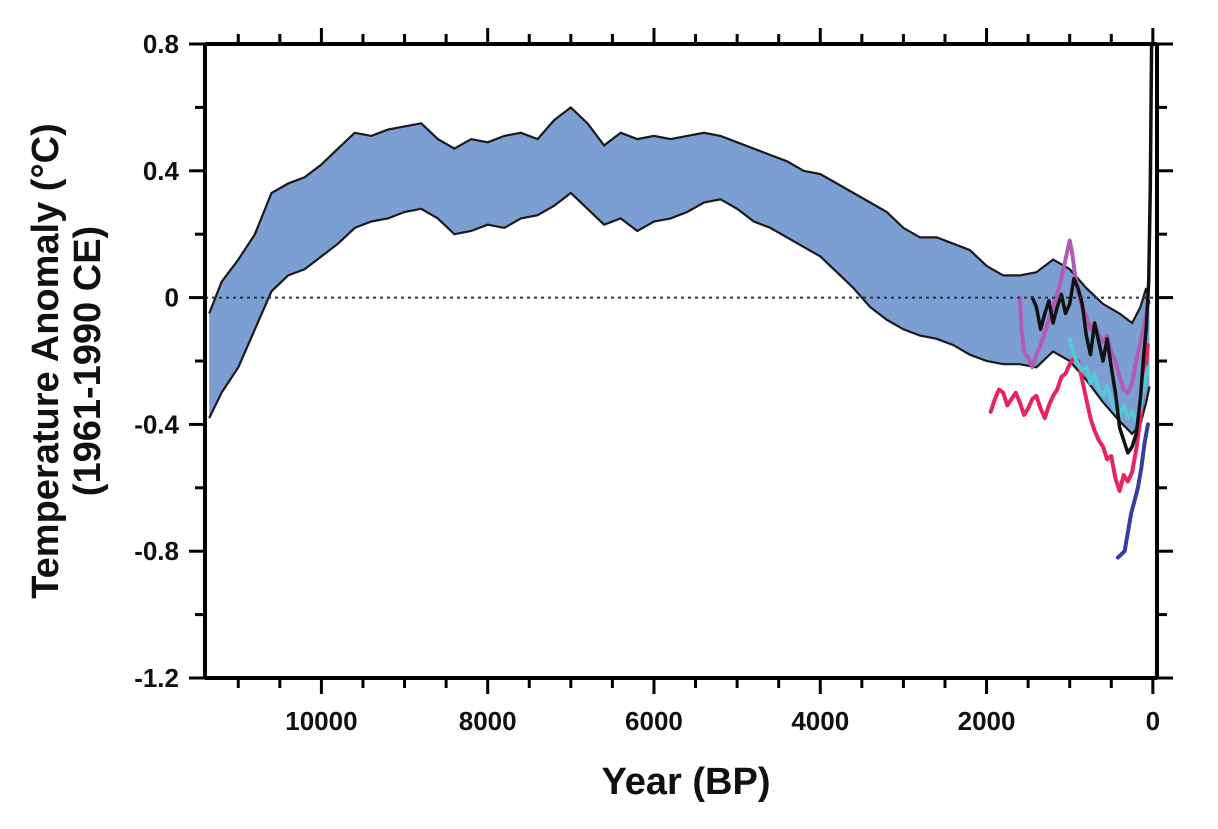 Image resolution: width=1218 pixels, height=829 pixels. I want to click on y-tick-label: 0.4, so click(161, 171).